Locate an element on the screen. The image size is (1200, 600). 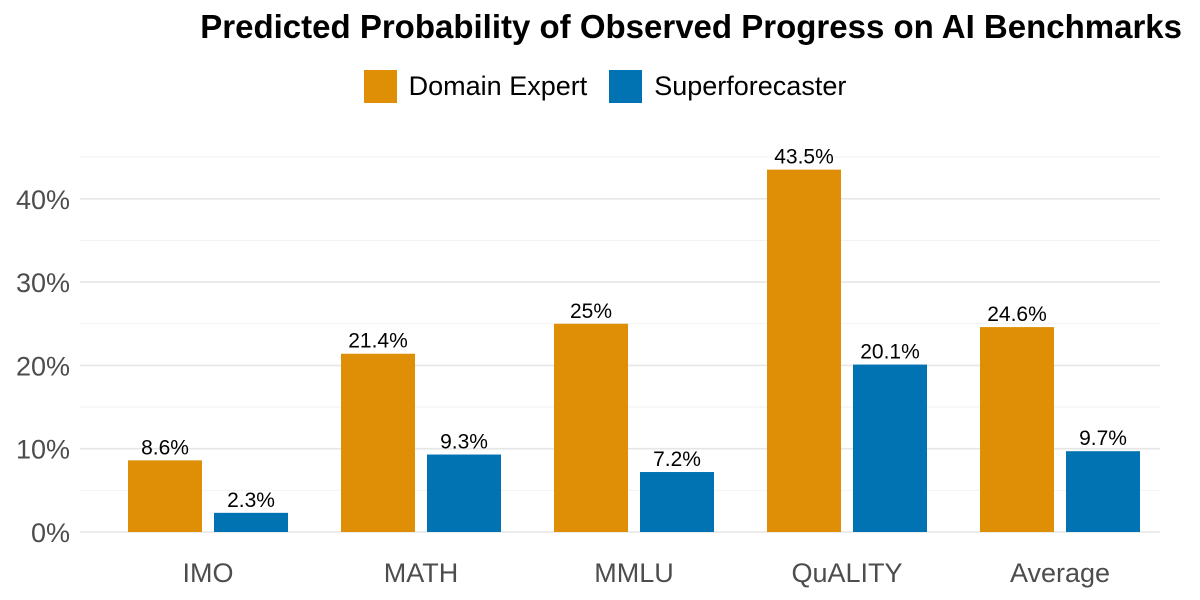
legend-item-superforecaster: Superforecaster is located at coordinates (727, 86).